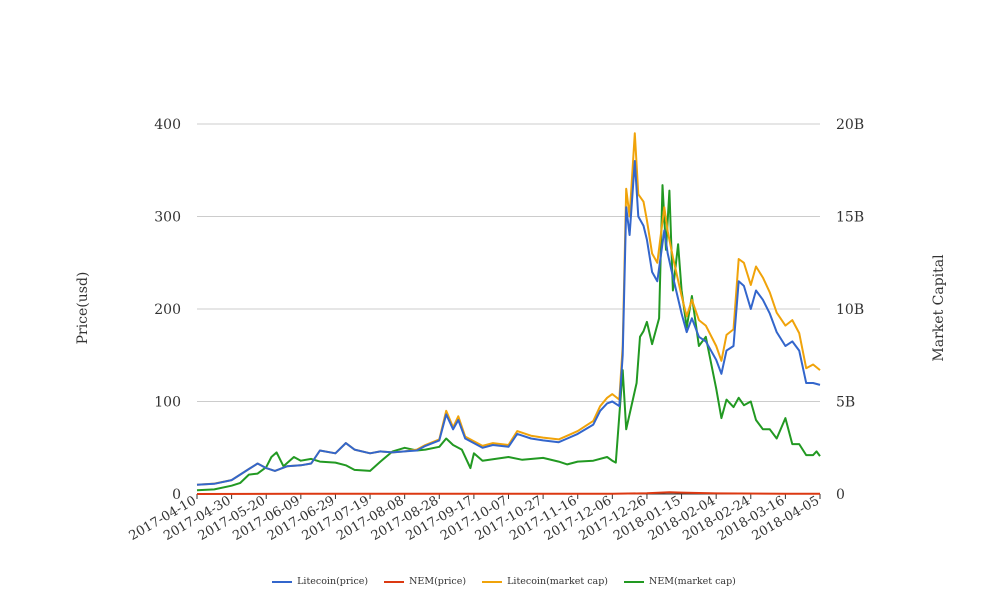 Image resolution: width=1008 pixels, height=616 pixels. Describe the element at coordinates (850, 125) in the screenshot. I see `y-right-tick-label: 20B` at that location.